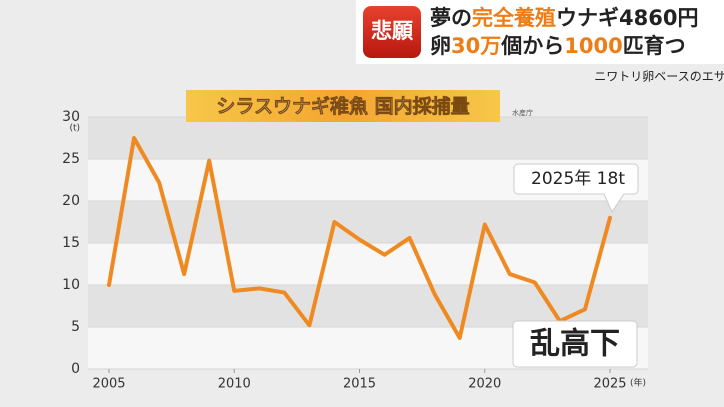 The width and height of the screenshot is (724, 407). Describe the element at coordinates (71, 159) in the screenshot. I see `y-tick-label: 25` at that location.